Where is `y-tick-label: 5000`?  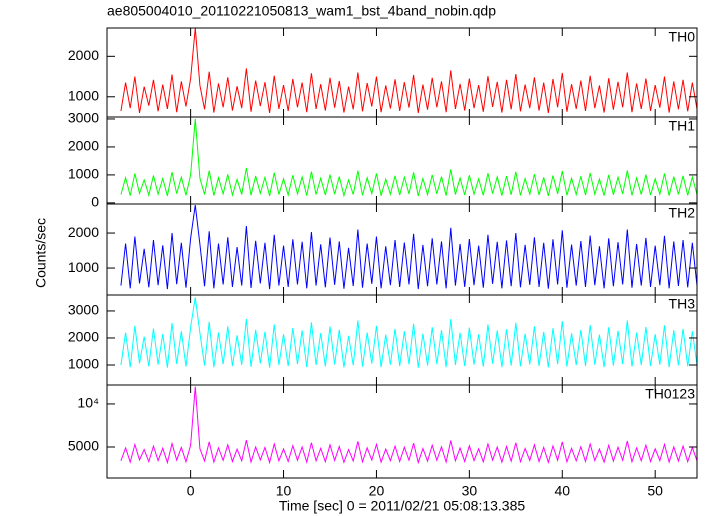
y-tick-label: 5000 is located at coordinates (83, 446).